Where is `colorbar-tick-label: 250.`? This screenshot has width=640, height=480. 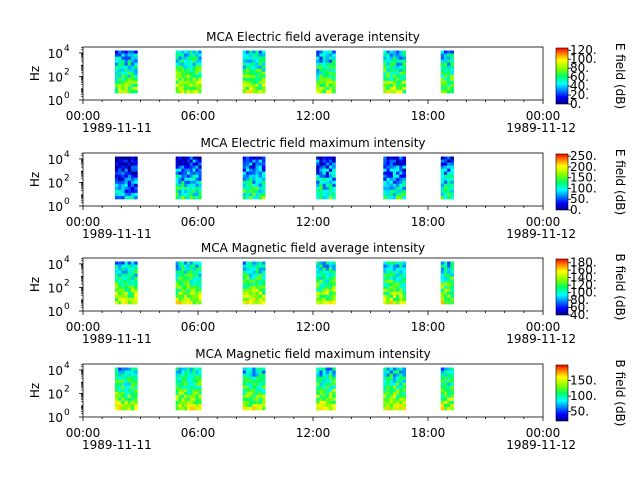 colorbar-tick-label: 250. is located at coordinates (583, 156).